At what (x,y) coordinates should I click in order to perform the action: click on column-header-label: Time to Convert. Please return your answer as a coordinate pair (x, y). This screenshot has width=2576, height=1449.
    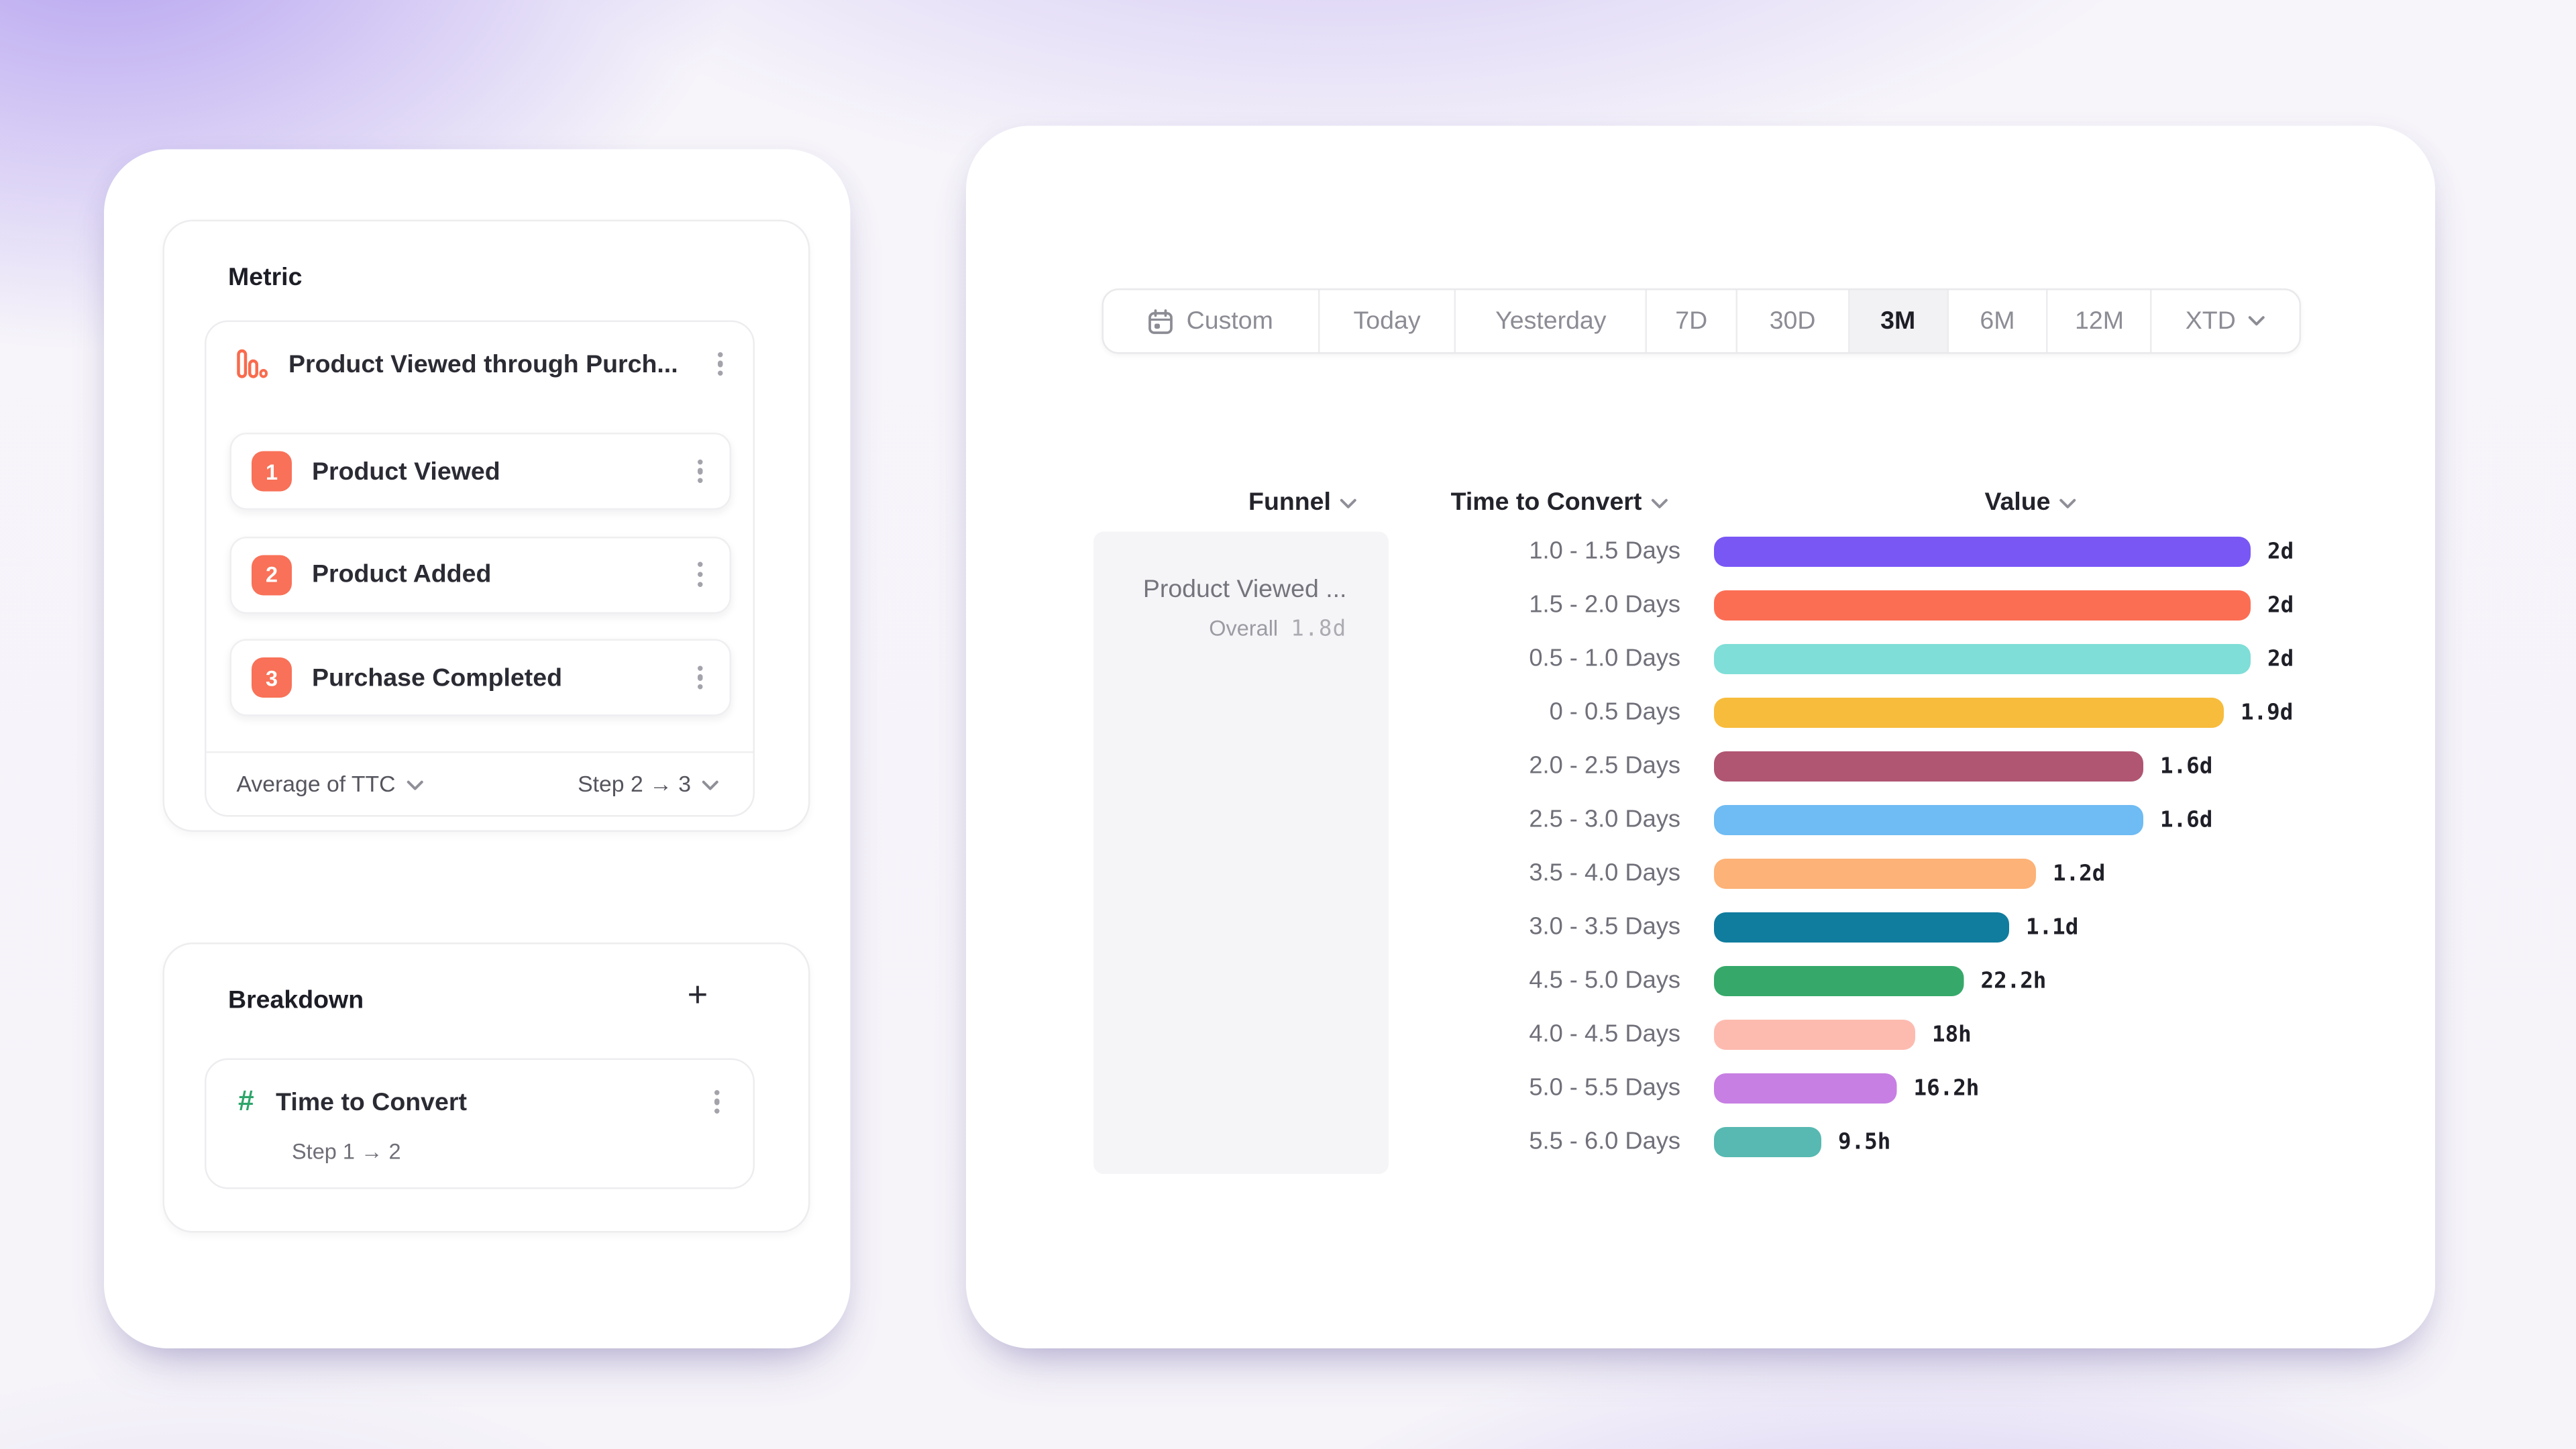
    Looking at the image, I should click on (1546, 502).